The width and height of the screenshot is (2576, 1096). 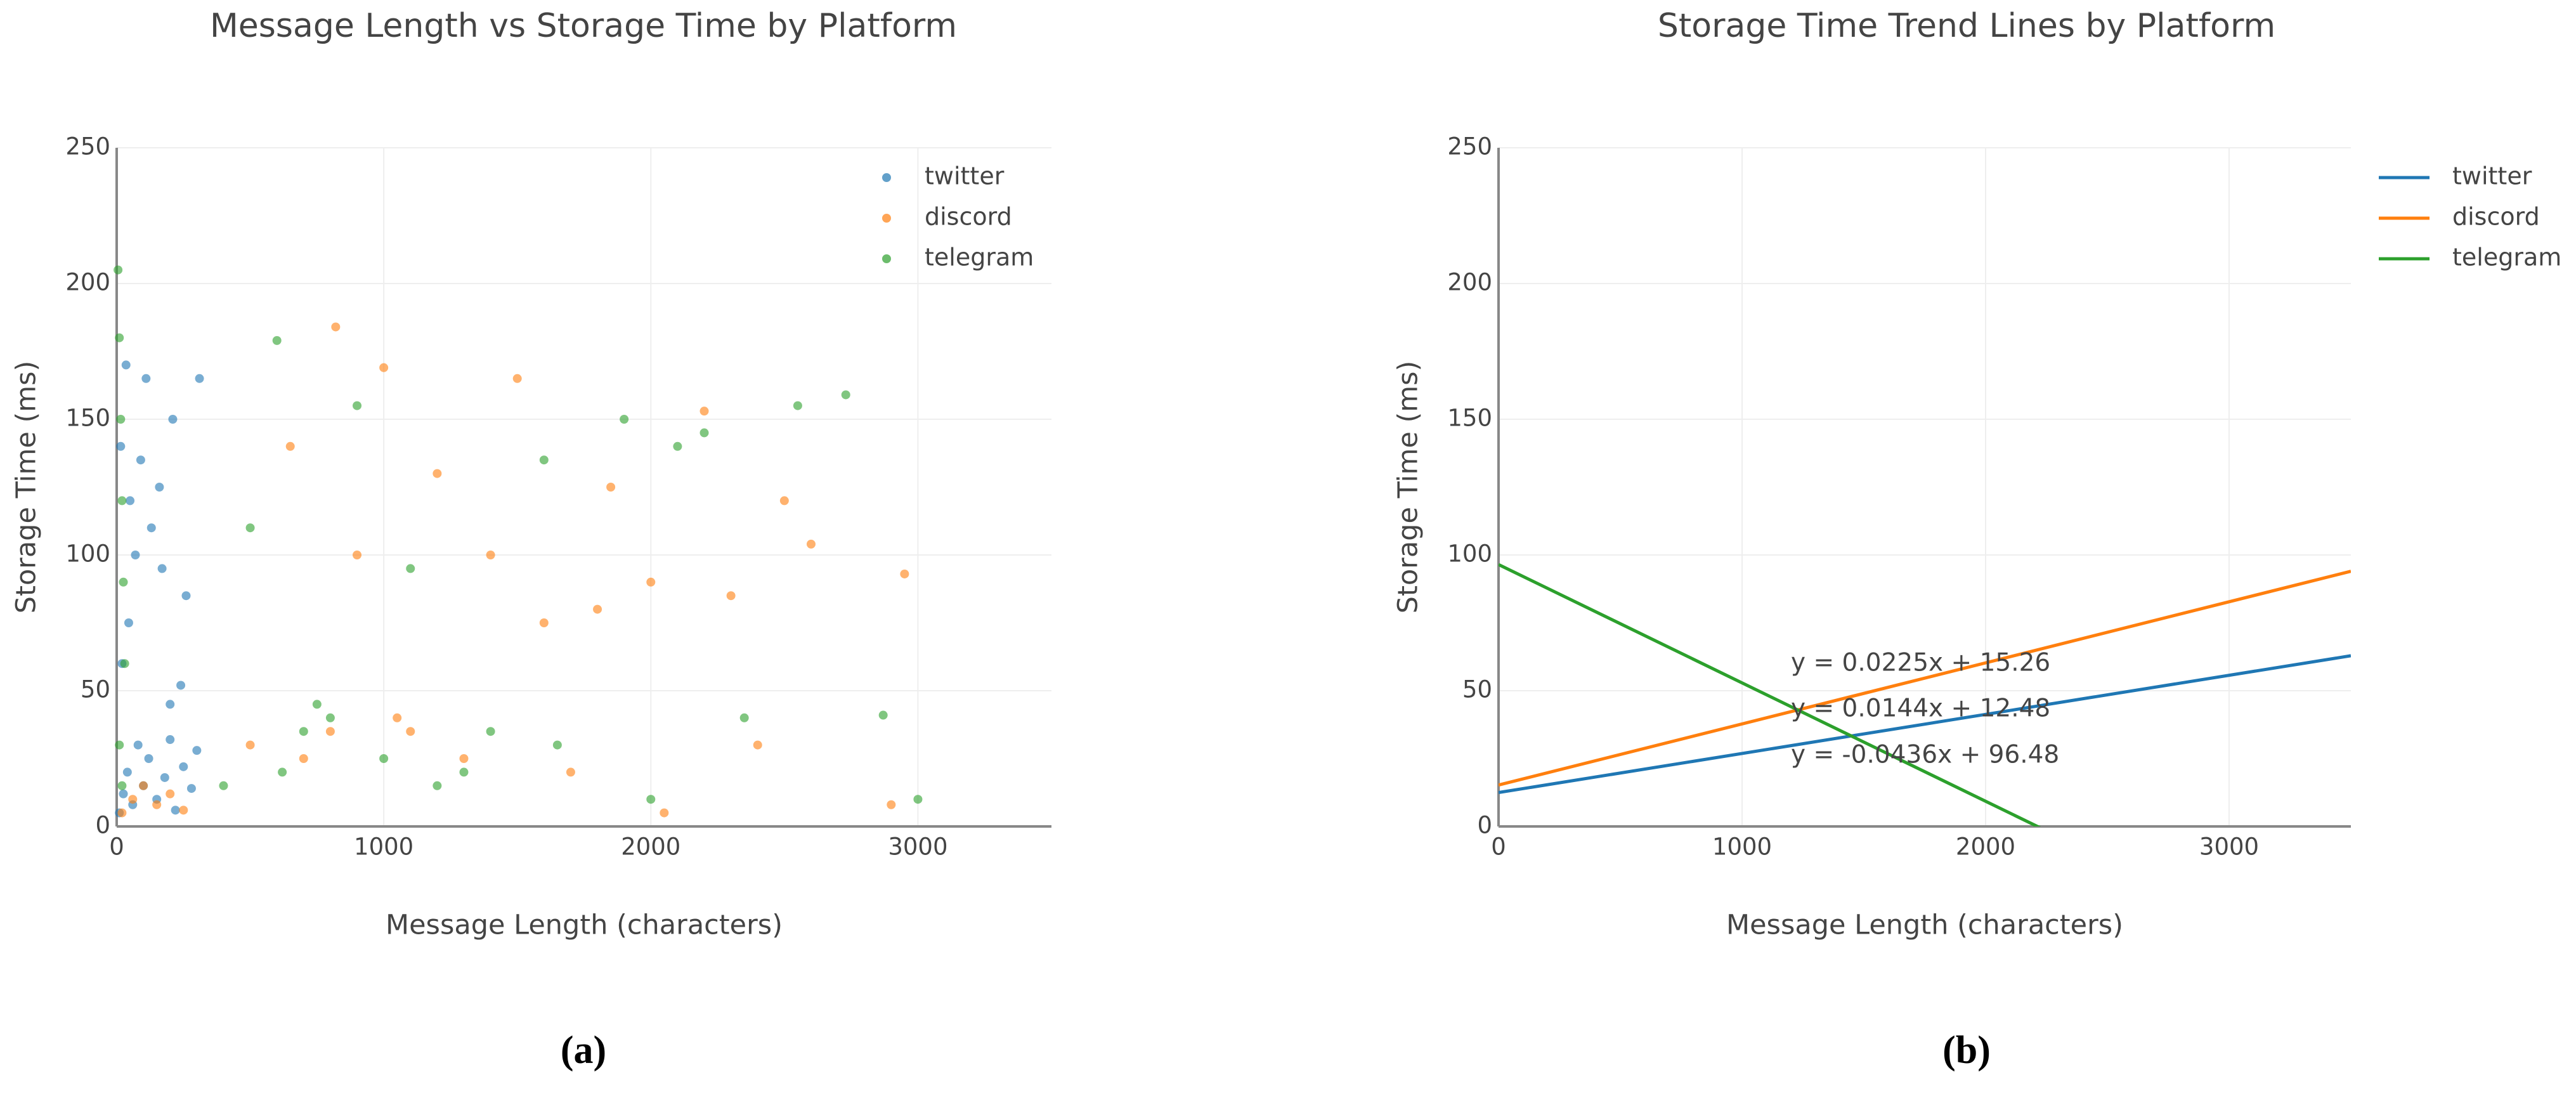 I want to click on y-tick-label: 150, so click(x=1470, y=419).